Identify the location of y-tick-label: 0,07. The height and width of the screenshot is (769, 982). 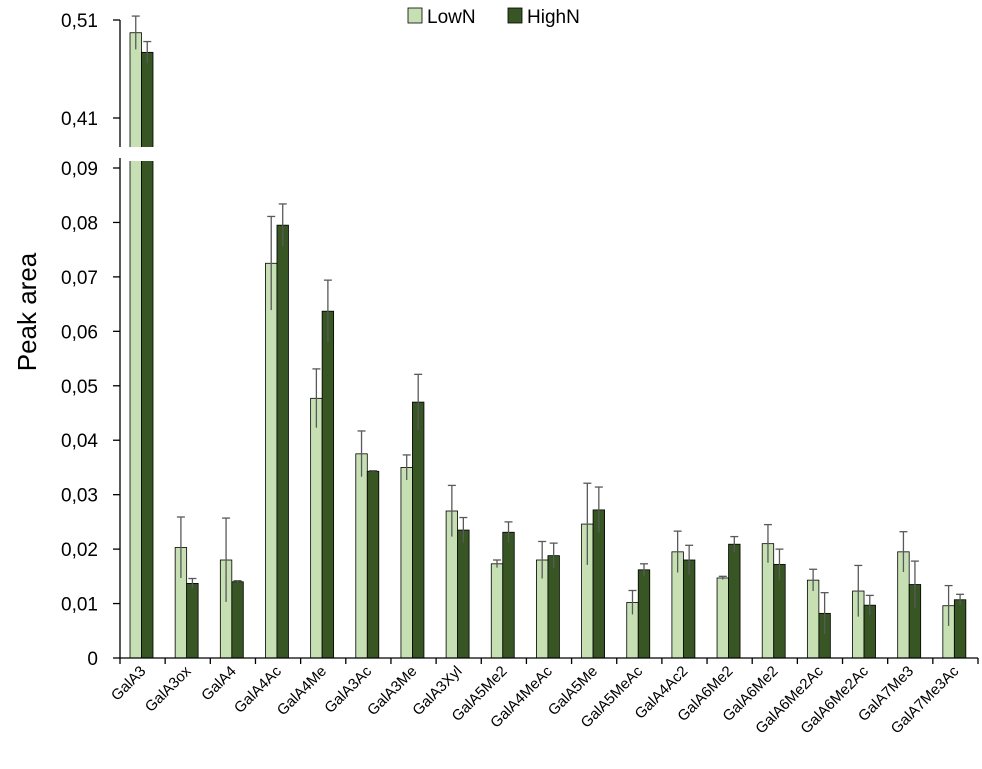
(79, 278).